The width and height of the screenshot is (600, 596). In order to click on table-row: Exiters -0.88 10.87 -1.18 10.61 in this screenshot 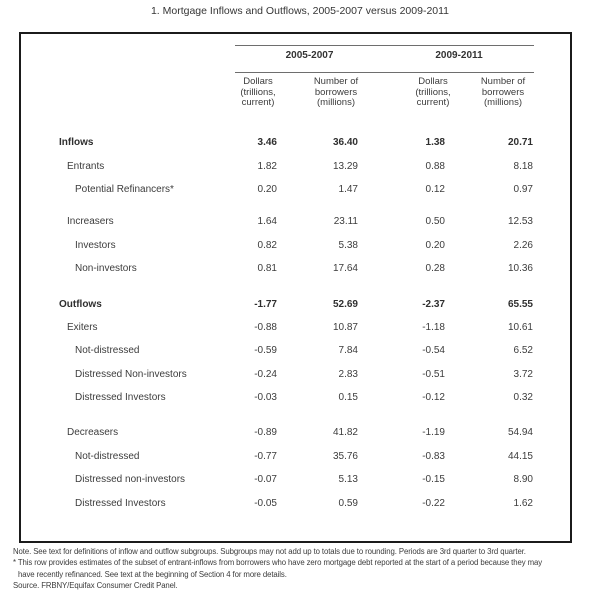, I will do `click(295, 327)`.